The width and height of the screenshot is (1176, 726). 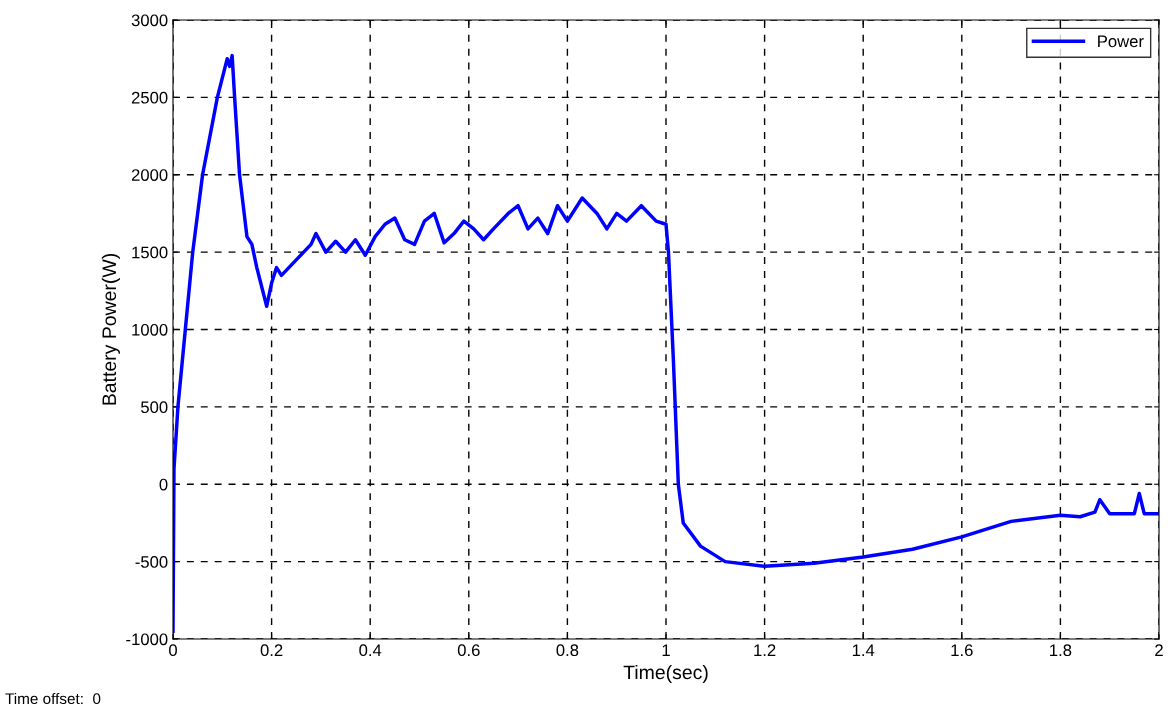 I want to click on x-tick-label: 0.2, so click(x=271, y=650).